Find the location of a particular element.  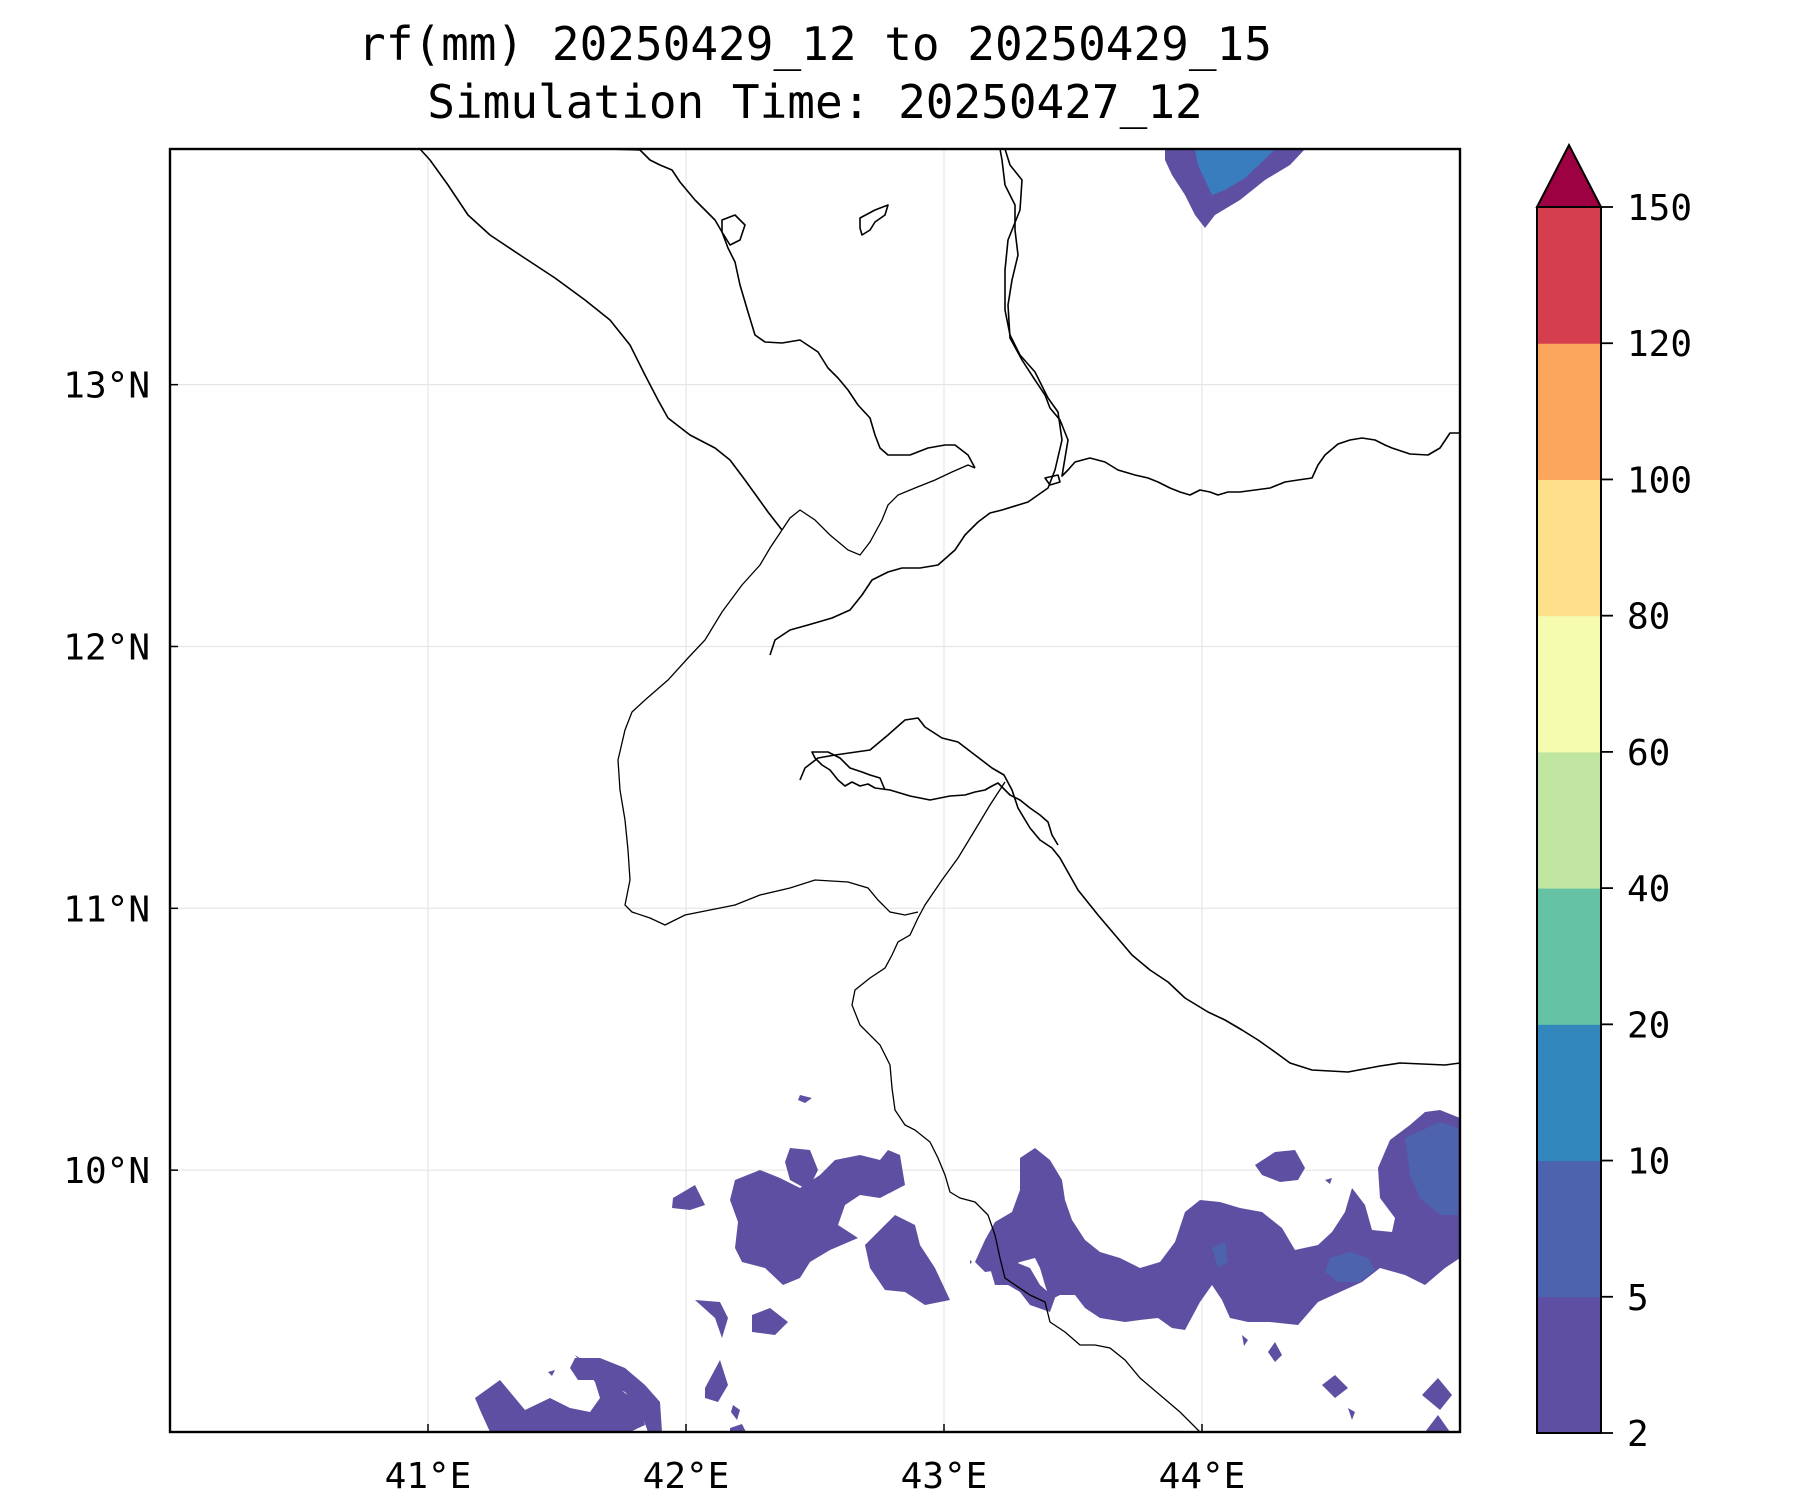

rain-patch-band-core3 is located at coordinates (1220, 1255).